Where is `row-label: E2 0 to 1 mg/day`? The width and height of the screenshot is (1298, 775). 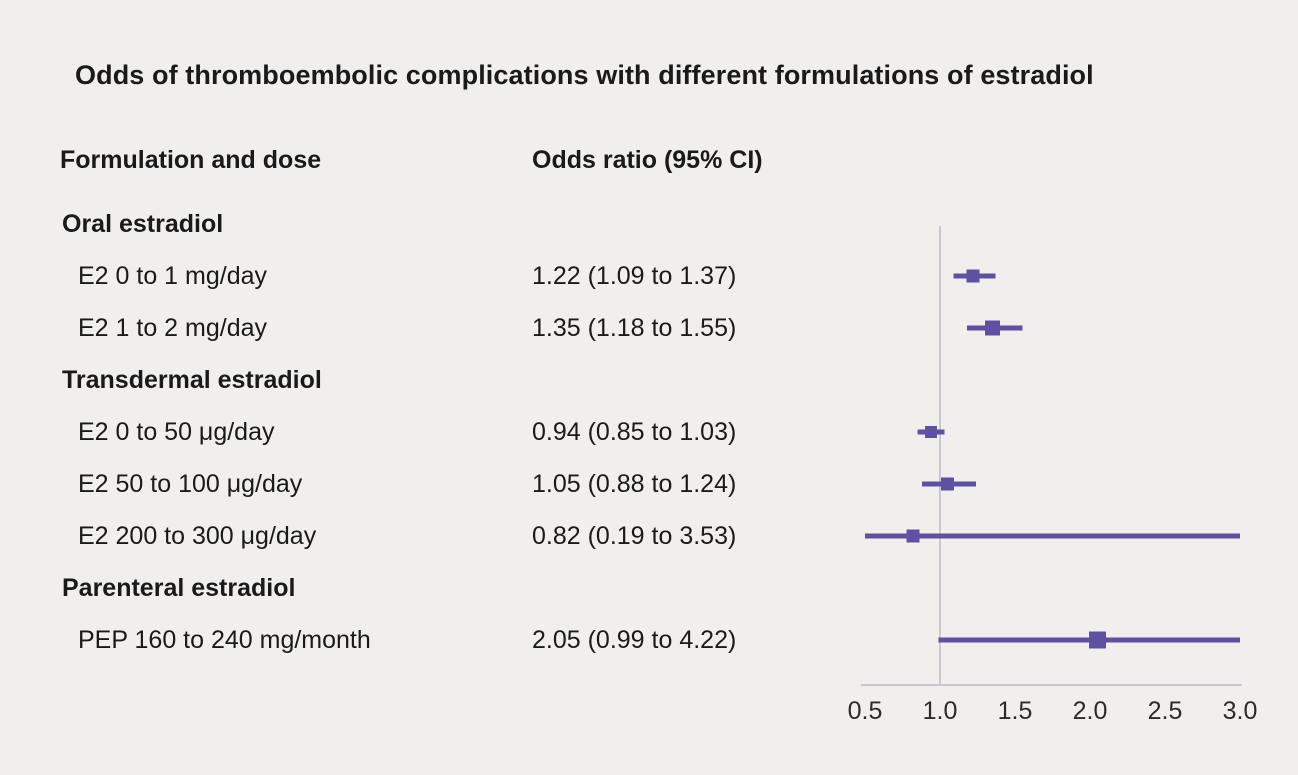
row-label: E2 0 to 1 mg/day is located at coordinates (173, 275).